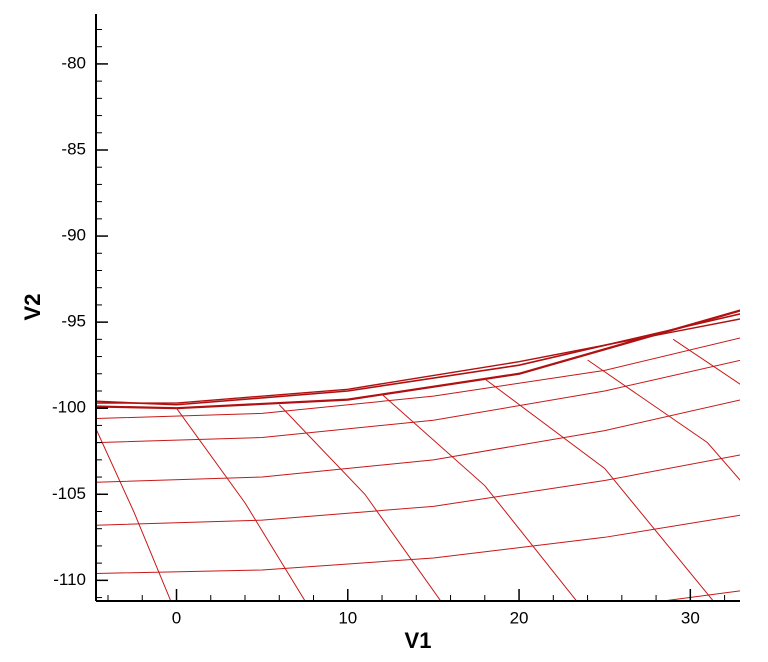 The image size is (768, 662). What do you see at coordinates (418, 640) in the screenshot?
I see `x-axis-label: V1` at bounding box center [418, 640].